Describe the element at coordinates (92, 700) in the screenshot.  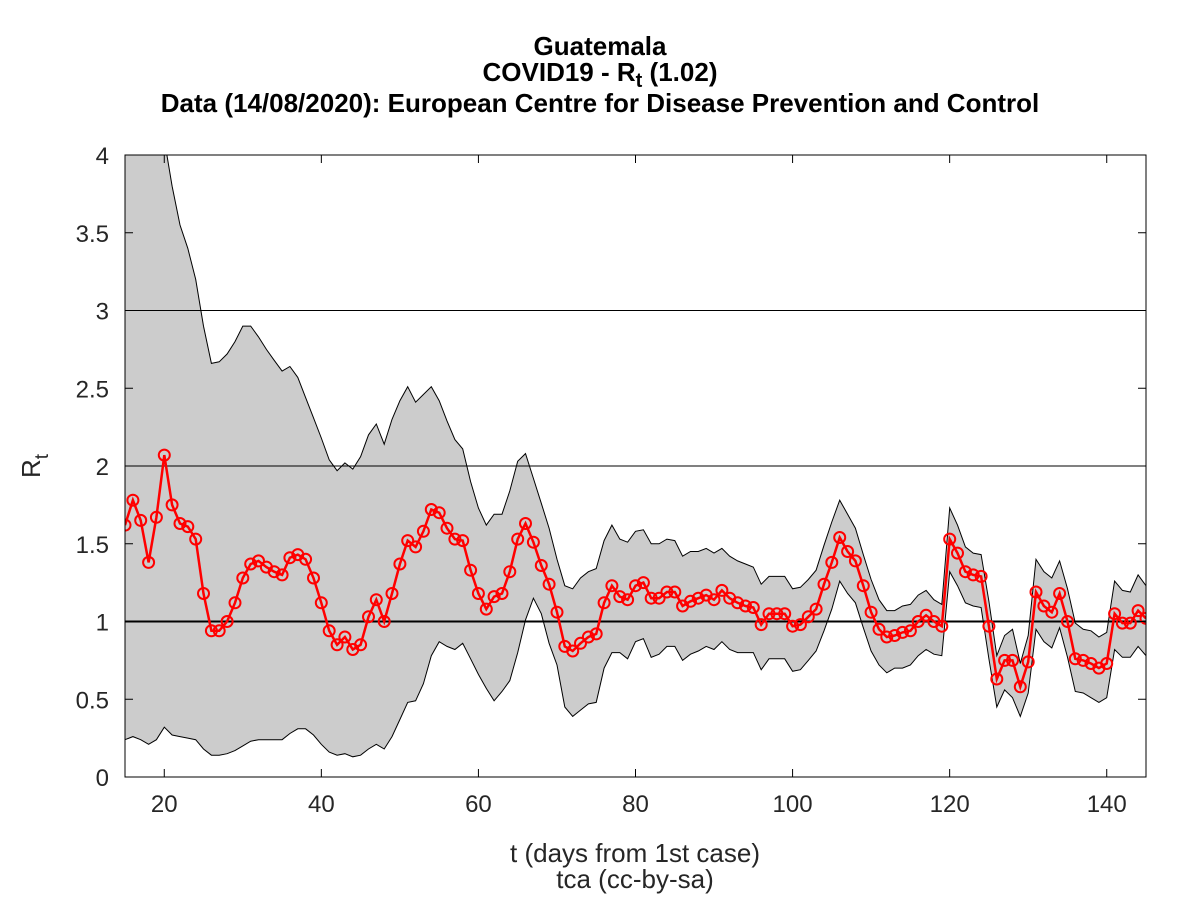
I see `y-tick-label: 0.5` at that location.